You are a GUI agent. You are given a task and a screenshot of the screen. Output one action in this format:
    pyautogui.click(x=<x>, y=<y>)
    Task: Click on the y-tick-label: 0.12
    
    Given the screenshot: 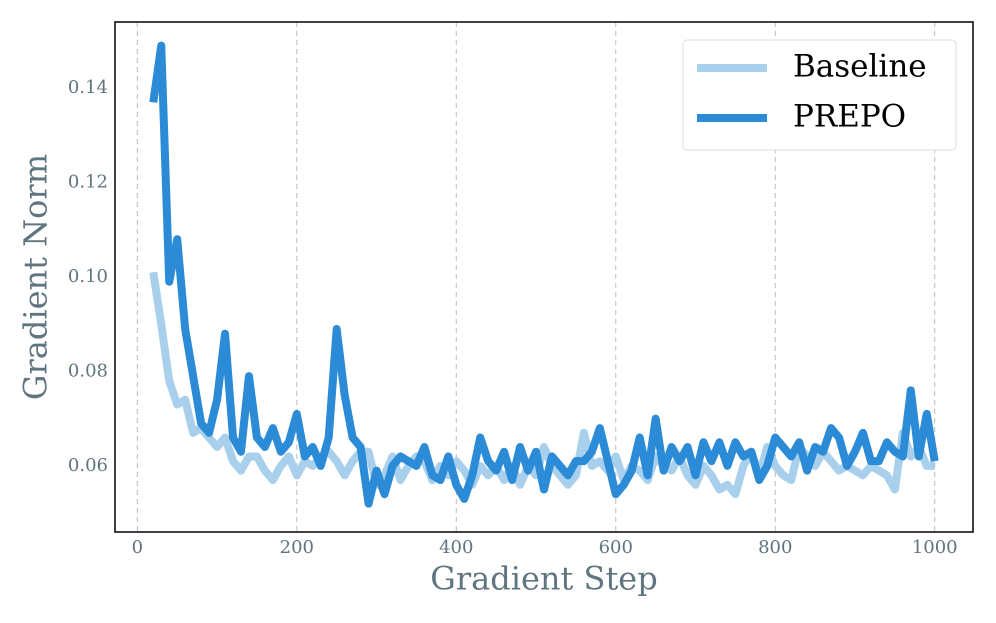 What is the action you would take?
    pyautogui.click(x=88, y=182)
    